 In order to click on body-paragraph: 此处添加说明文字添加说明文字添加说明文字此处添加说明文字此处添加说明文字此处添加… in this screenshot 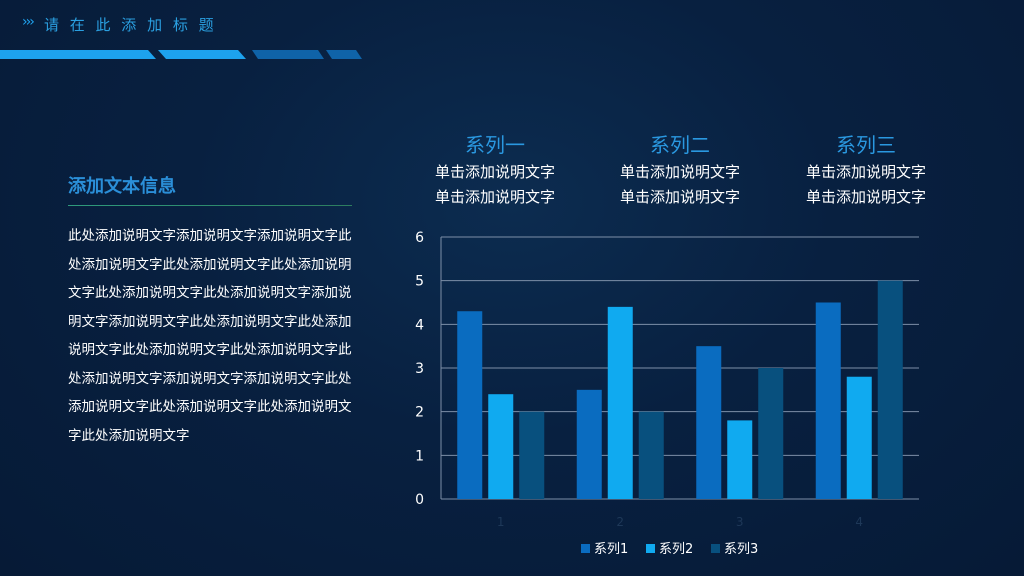, I will do `click(210, 336)`.